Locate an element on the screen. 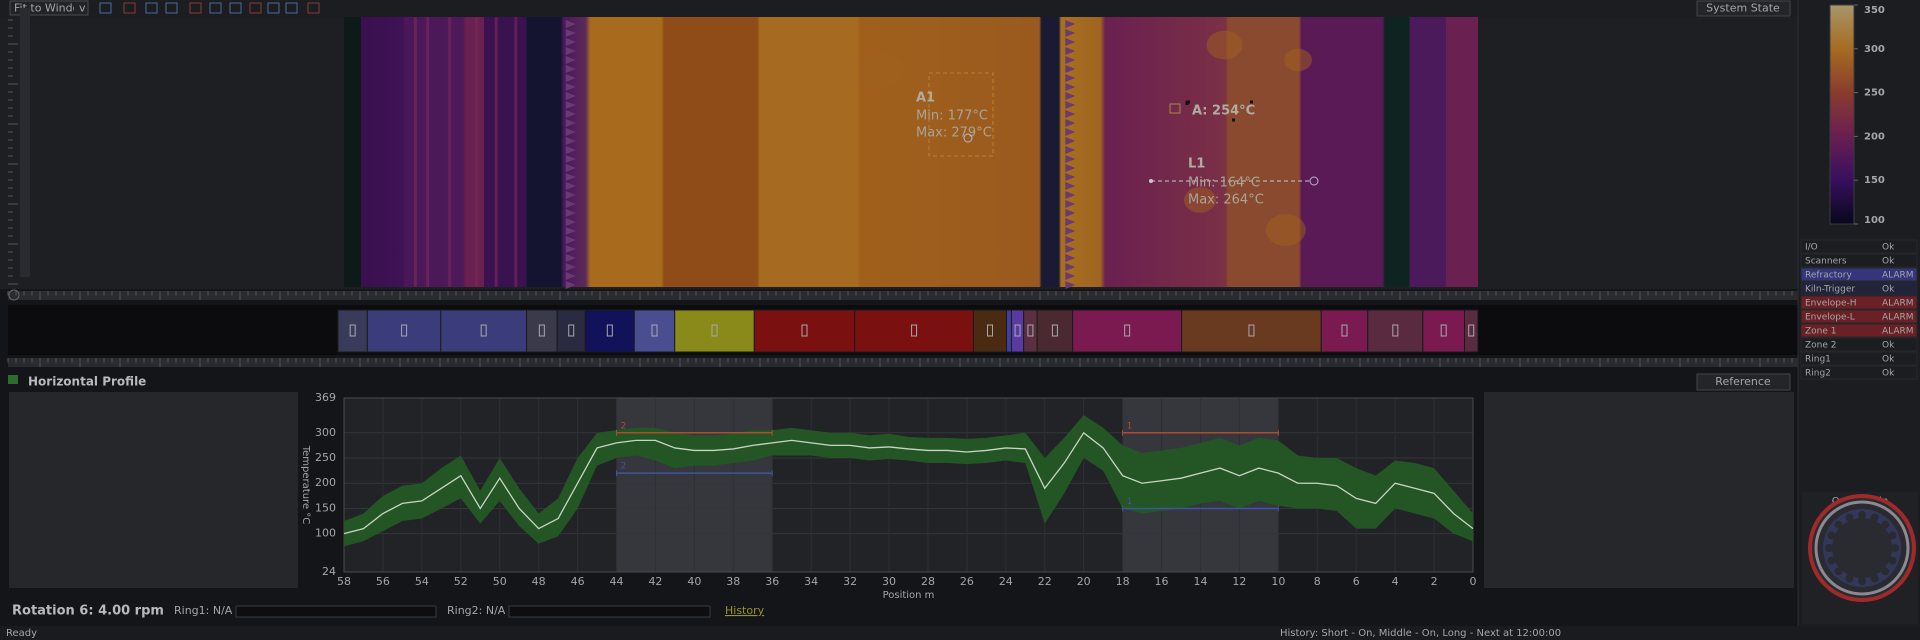 This screenshot has height=640, width=1920. spot-label: A: 254°C is located at coordinates (1223, 111).